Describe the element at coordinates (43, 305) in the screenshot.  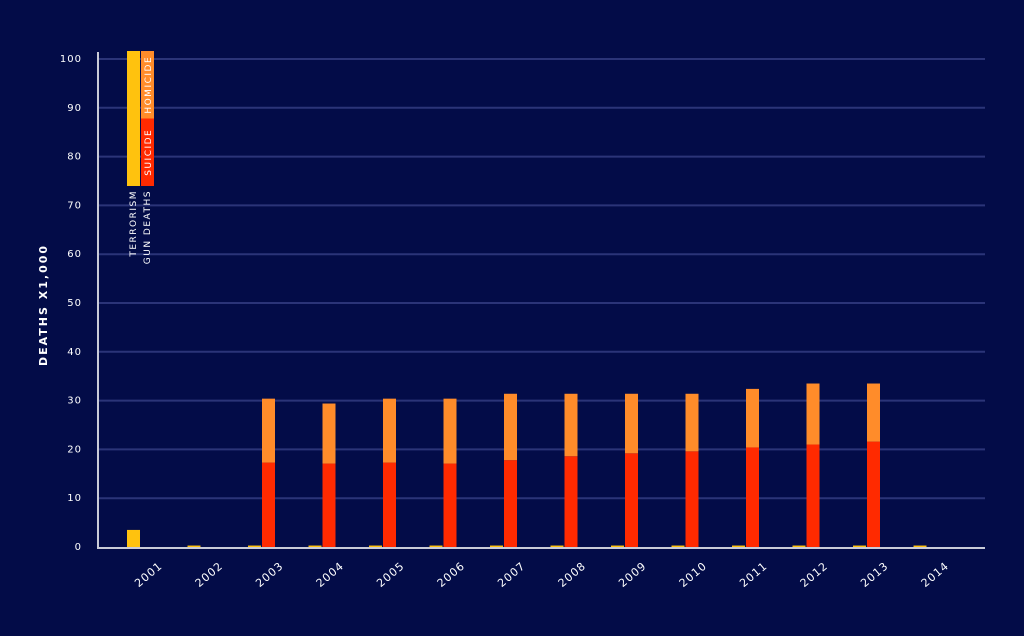
I see `y-axis-label: DEATHS X1,000` at that location.